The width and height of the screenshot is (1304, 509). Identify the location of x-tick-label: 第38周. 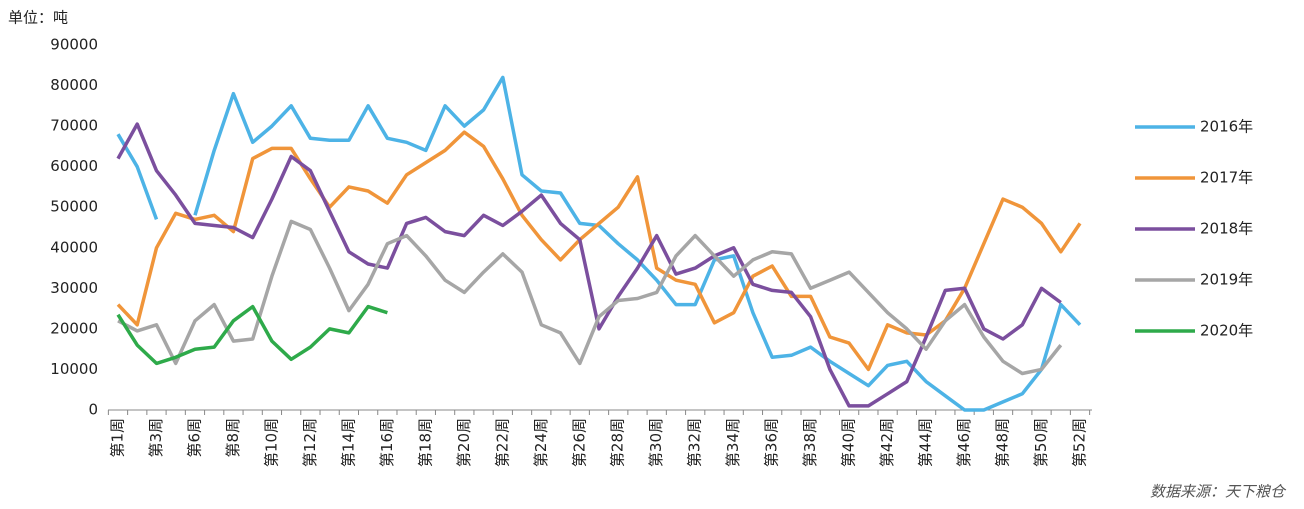
(810, 442).